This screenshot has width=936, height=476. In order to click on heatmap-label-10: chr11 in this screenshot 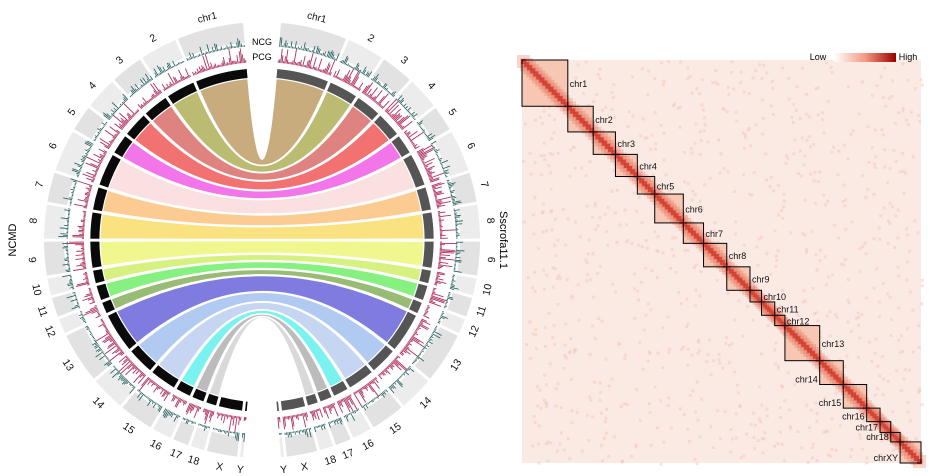, I will do `click(788, 310)`.